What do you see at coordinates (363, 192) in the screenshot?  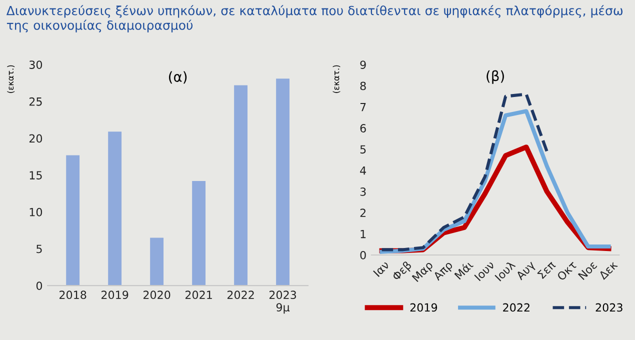 I see `y-tick-label: 3` at bounding box center [363, 192].